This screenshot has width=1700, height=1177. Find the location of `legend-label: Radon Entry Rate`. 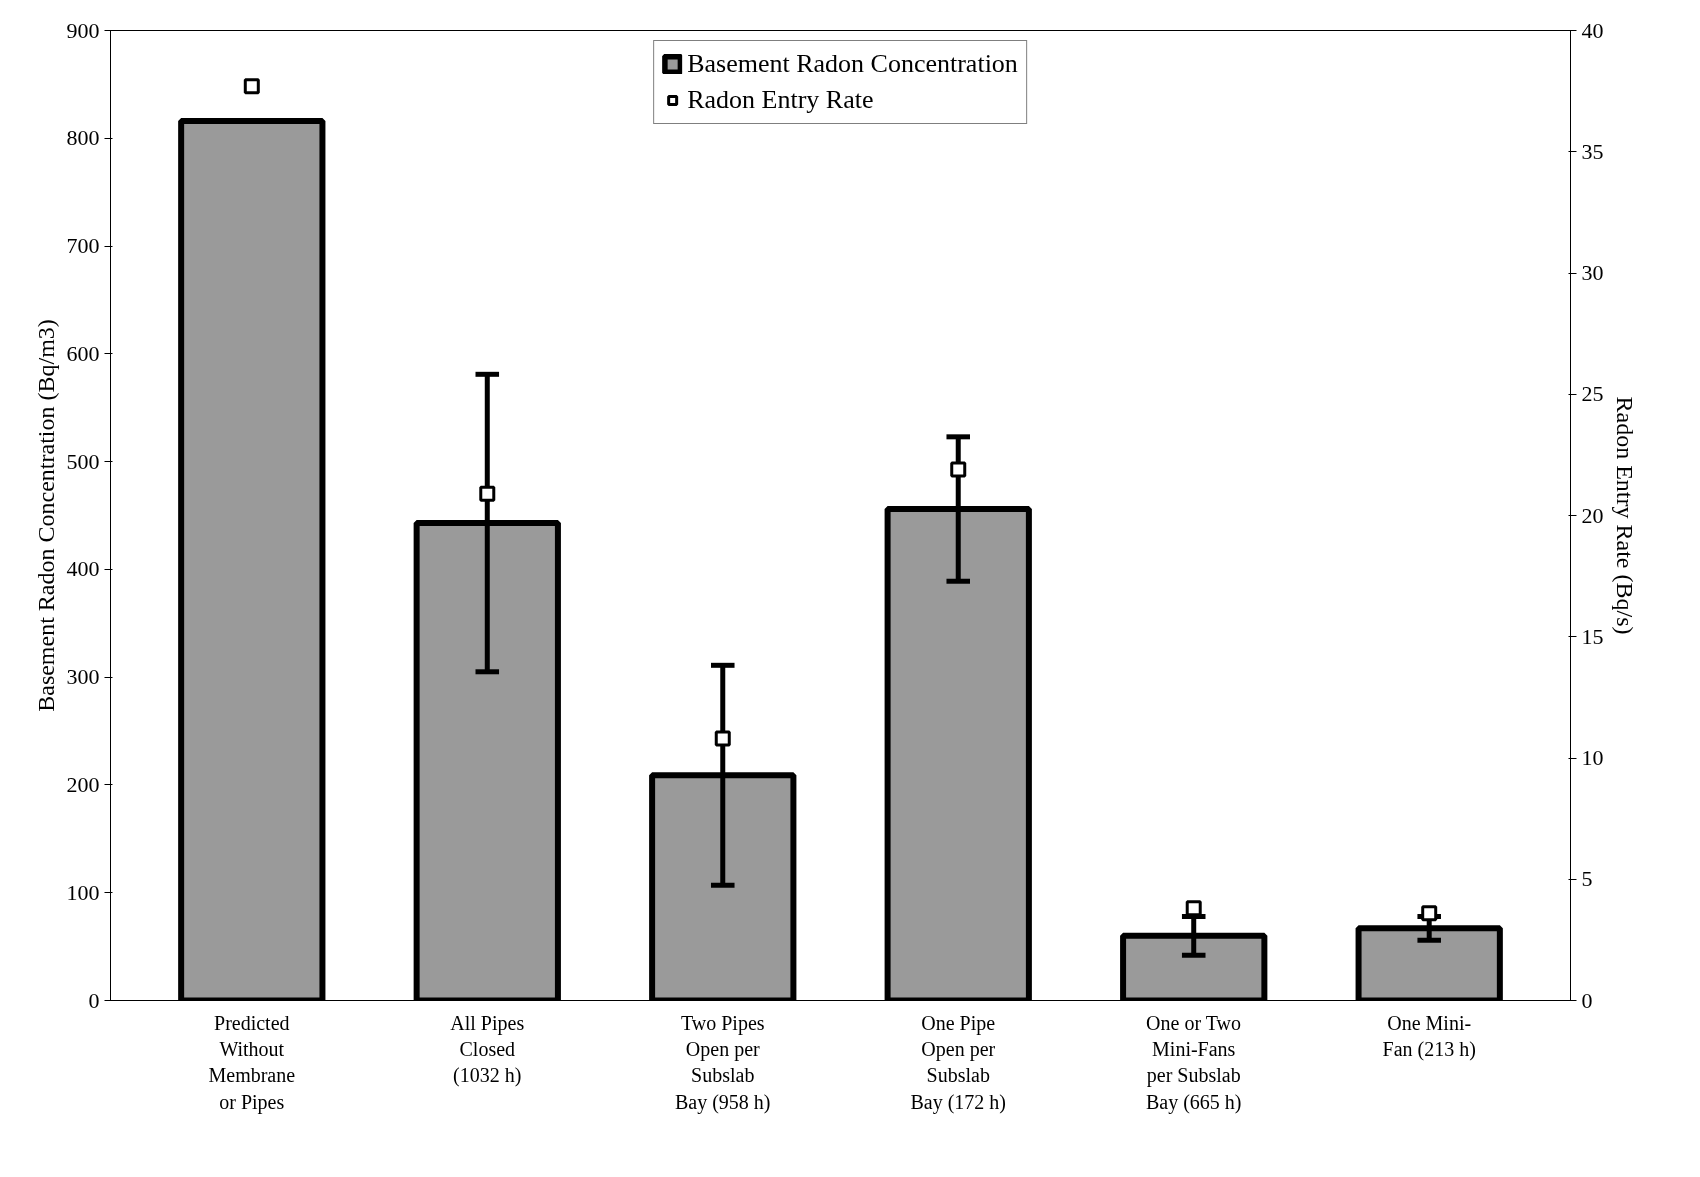

legend-label: Radon Entry Rate is located at coordinates (780, 100).